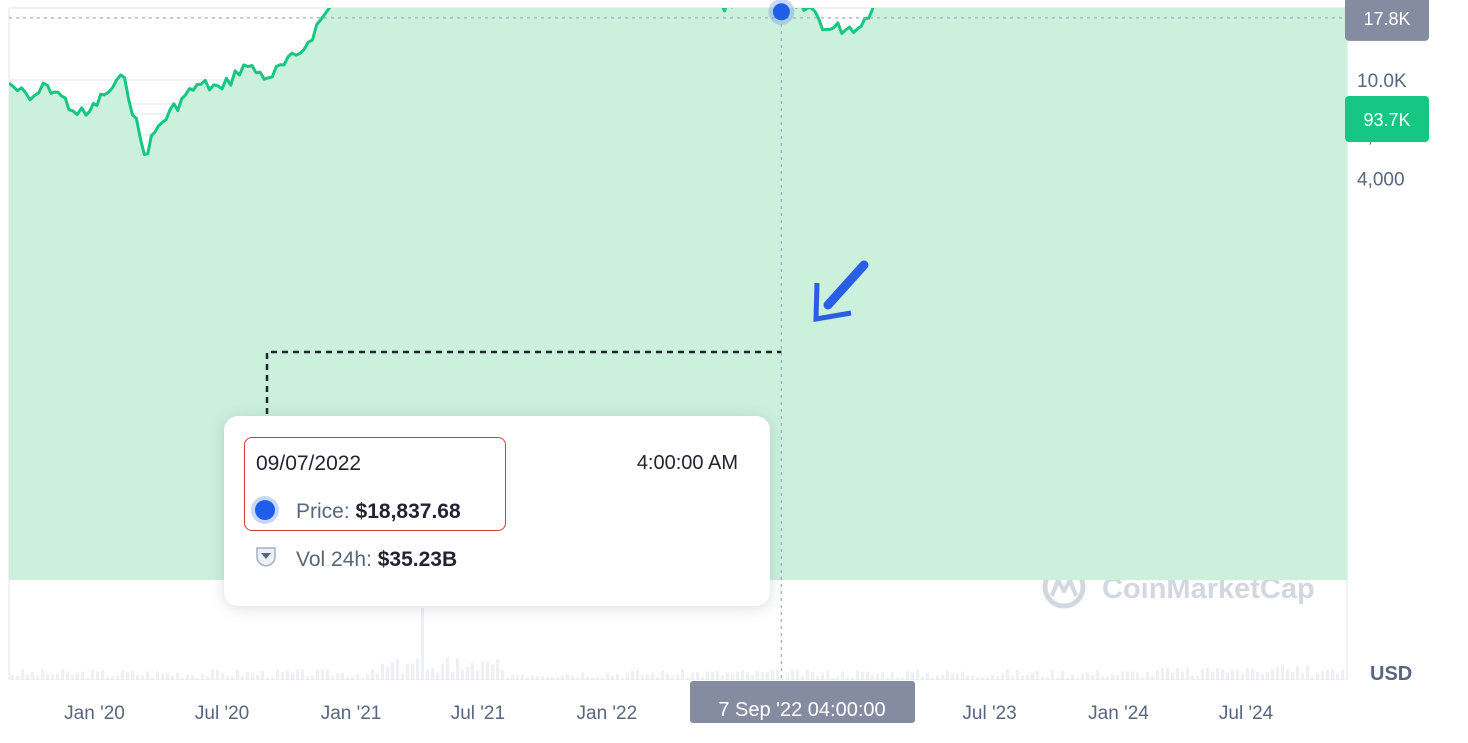 This screenshot has height=743, width=1468. What do you see at coordinates (94, 713) in the screenshot?
I see `x-tick-label: Jan '20` at bounding box center [94, 713].